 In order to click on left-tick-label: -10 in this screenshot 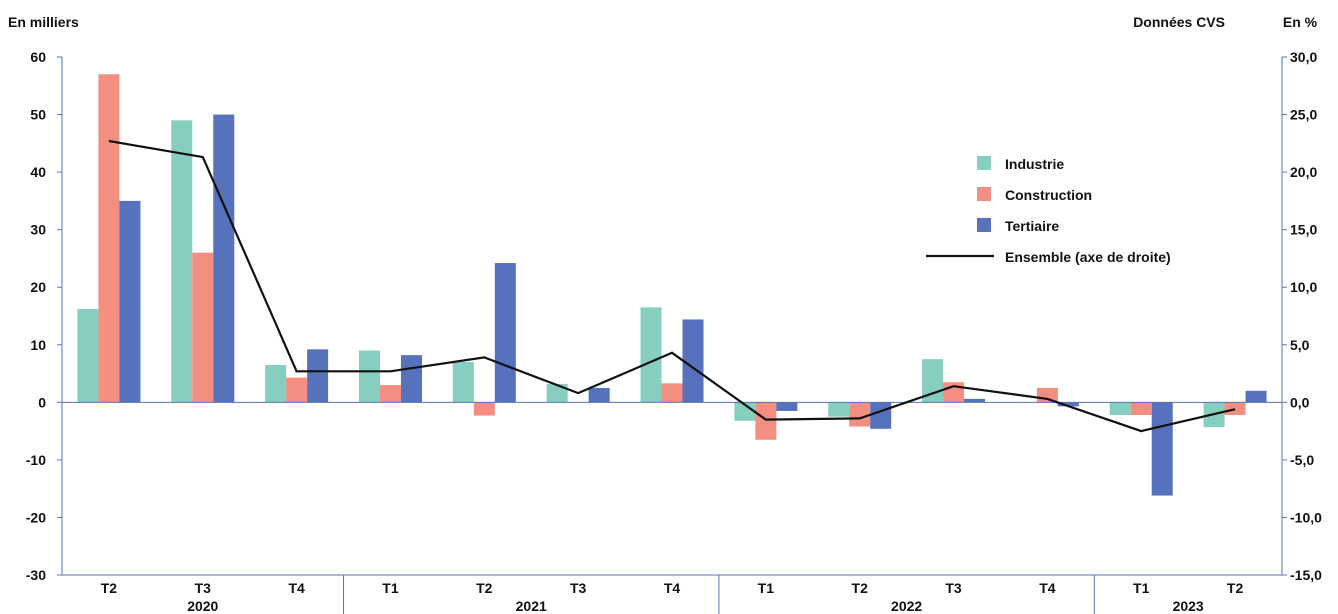, I will do `click(36, 460)`.